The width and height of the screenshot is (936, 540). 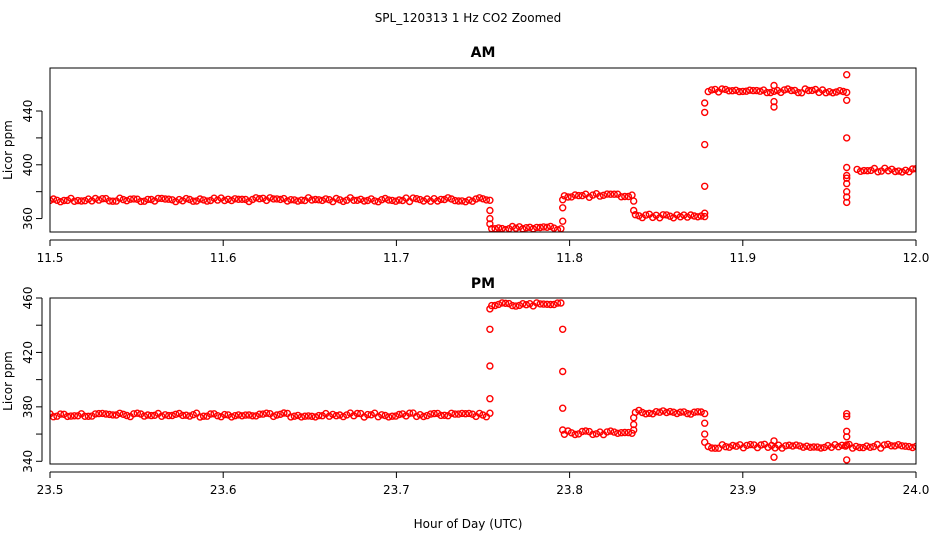 What do you see at coordinates (569, 258) in the screenshot?
I see `x-tick-label: 11.8` at bounding box center [569, 258].